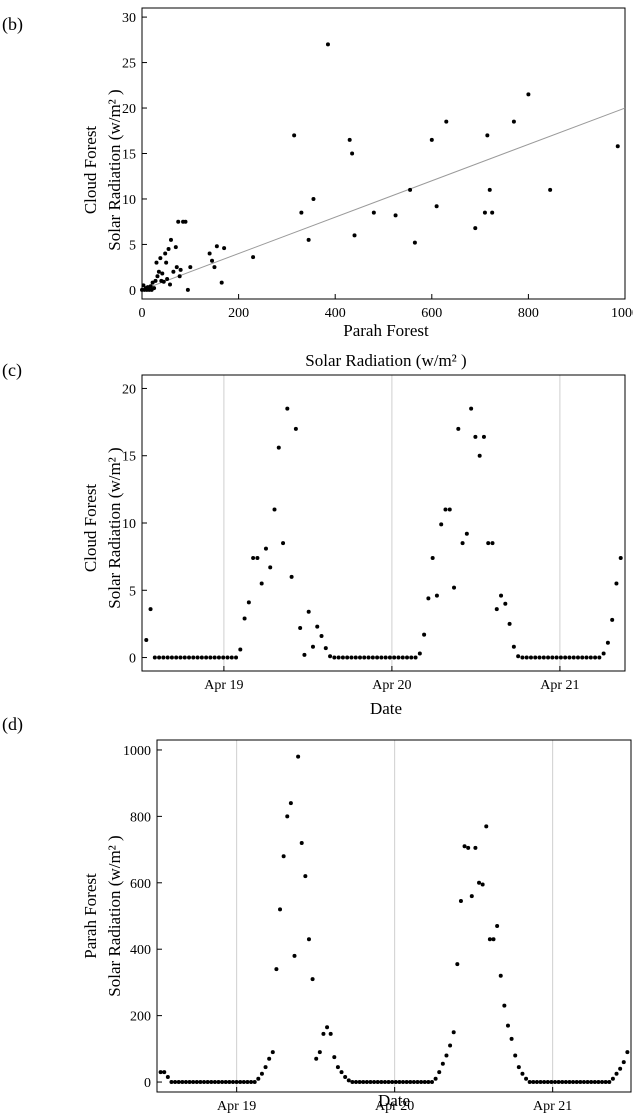 The height and width of the screenshot is (1113, 633). Describe the element at coordinates (129, 524) in the screenshot. I see `y-tick-label: 10` at that location.